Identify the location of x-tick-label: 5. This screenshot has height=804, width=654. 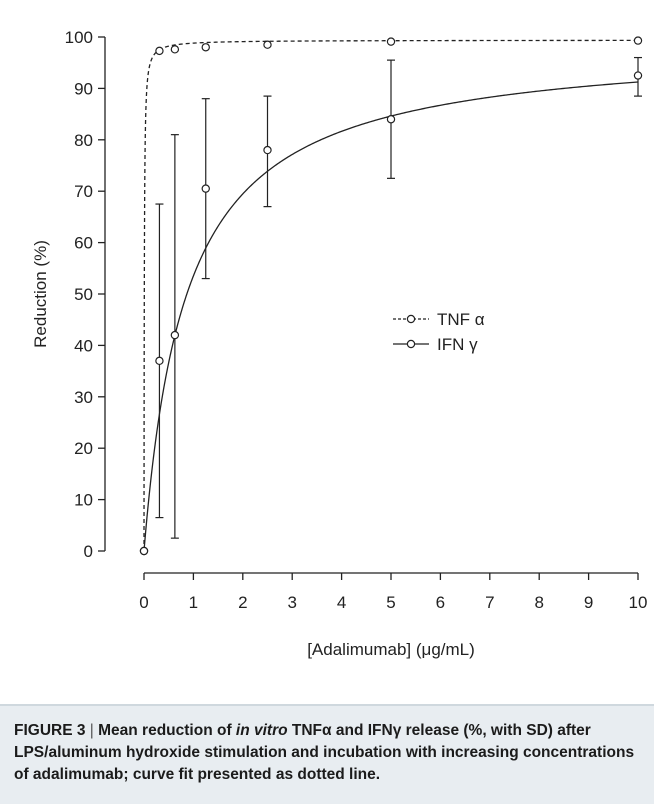
(390, 602).